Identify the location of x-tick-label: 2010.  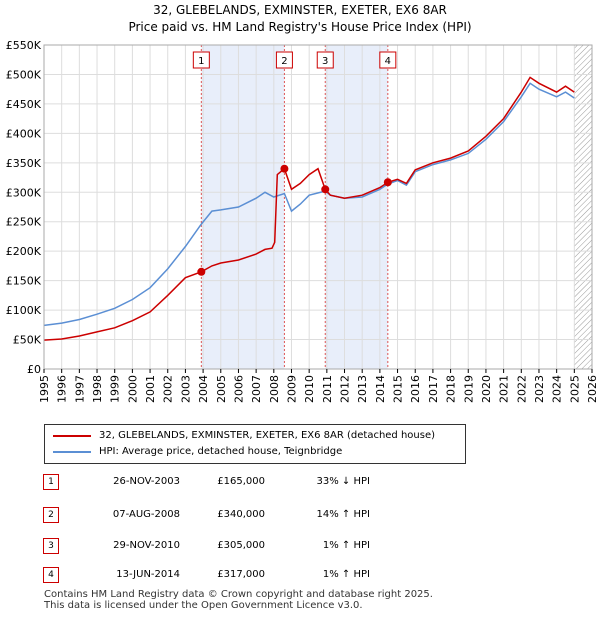
(309, 389).